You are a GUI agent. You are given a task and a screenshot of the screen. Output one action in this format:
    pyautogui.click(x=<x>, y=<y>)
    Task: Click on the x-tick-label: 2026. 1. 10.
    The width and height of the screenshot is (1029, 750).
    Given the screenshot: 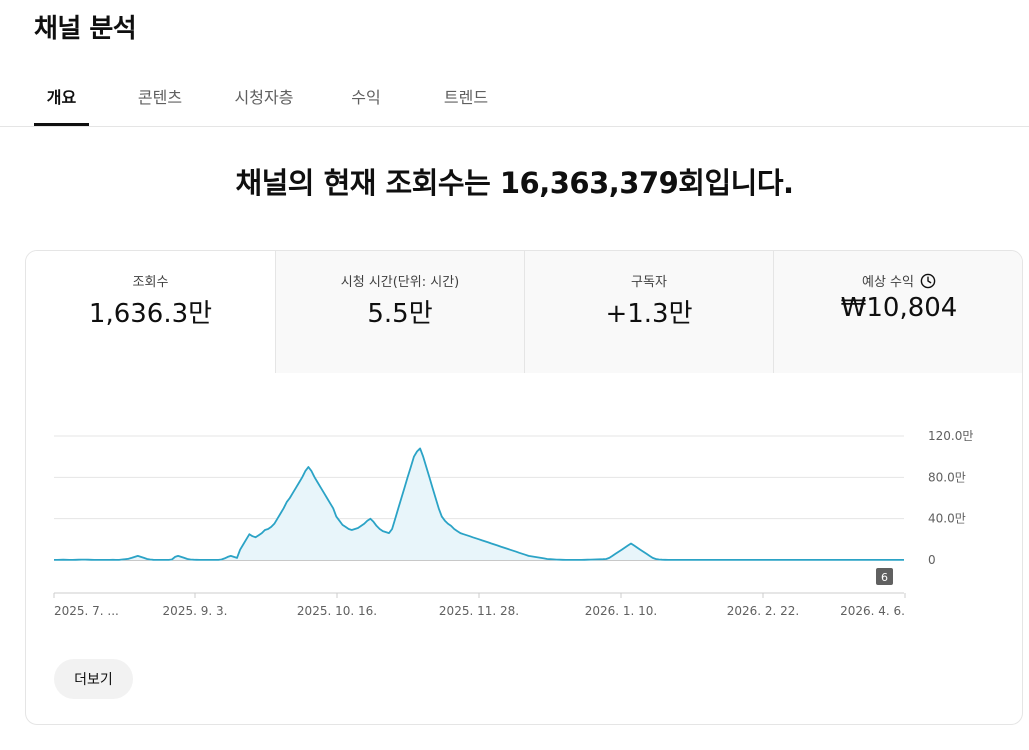 What is the action you would take?
    pyautogui.click(x=621, y=611)
    